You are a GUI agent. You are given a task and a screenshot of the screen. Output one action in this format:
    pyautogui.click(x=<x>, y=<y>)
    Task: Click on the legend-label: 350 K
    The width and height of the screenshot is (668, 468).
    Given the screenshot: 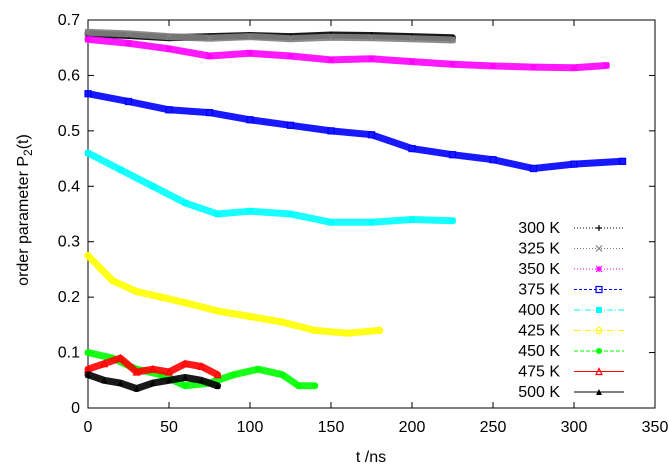 What is the action you would take?
    pyautogui.click(x=539, y=269)
    